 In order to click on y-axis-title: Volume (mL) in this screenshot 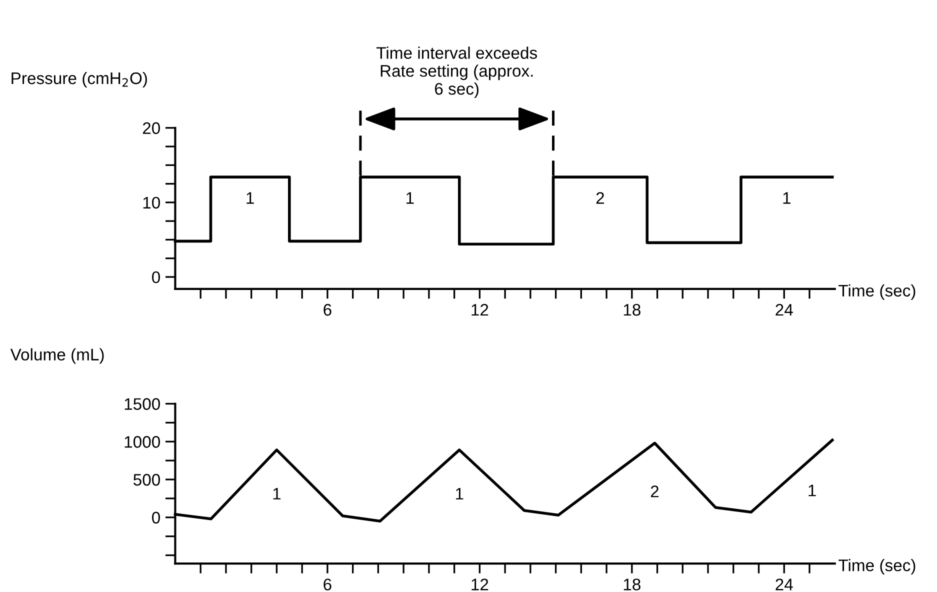, I will do `click(57, 356)`.